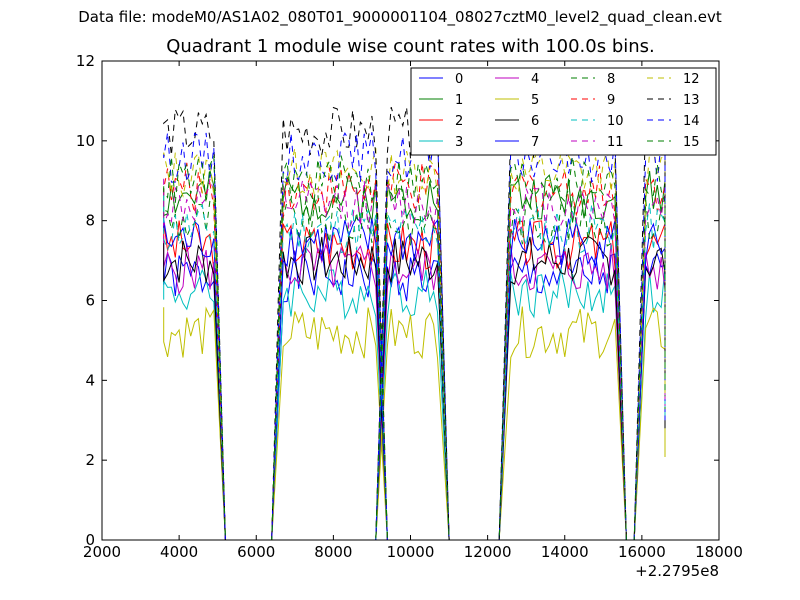  I want to click on legend-label-1: 1, so click(459, 100).